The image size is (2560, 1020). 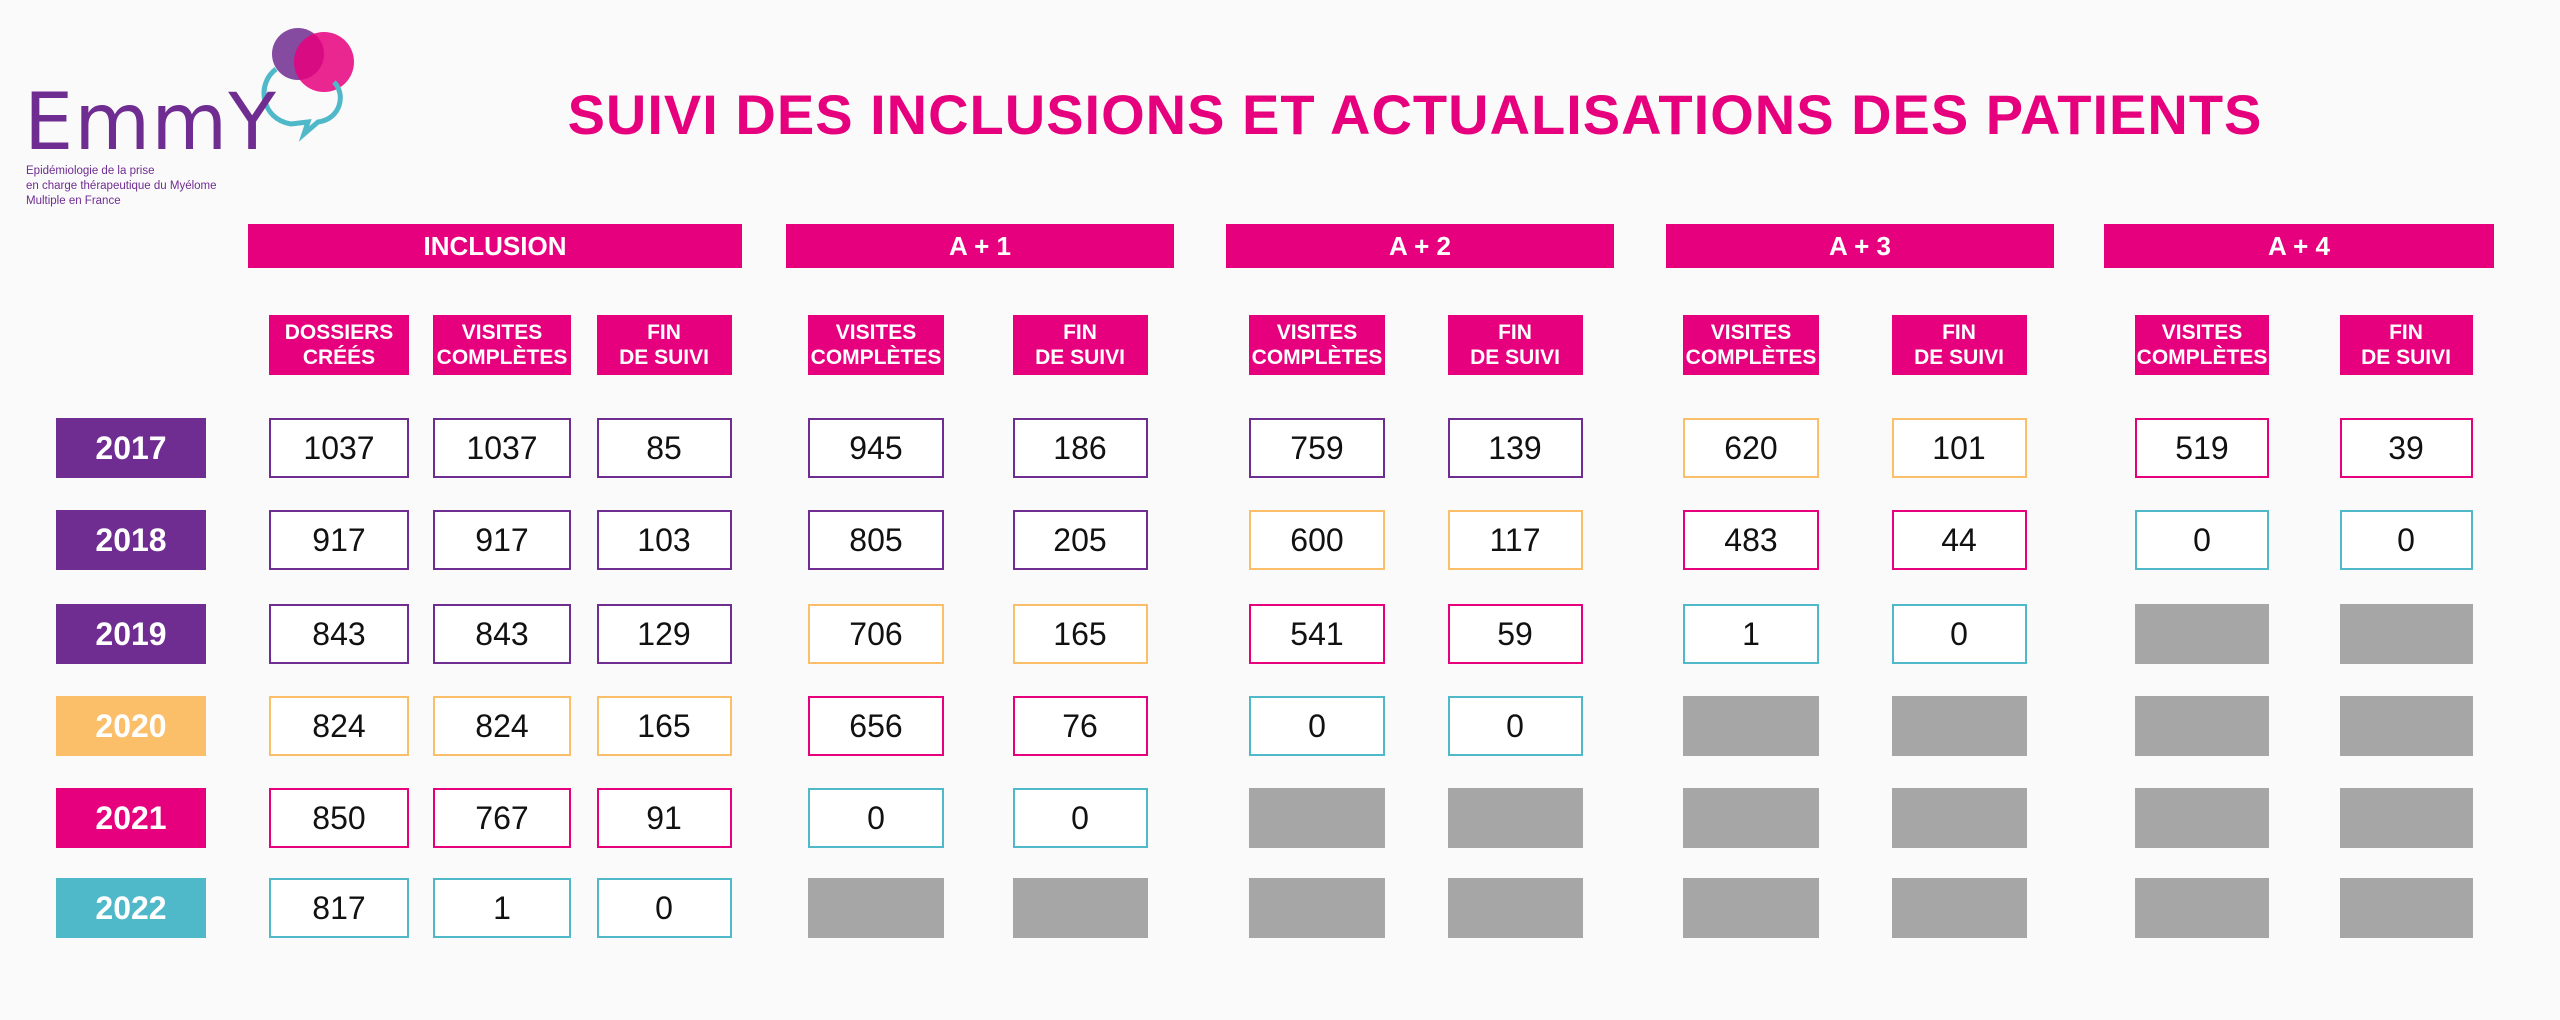 What do you see at coordinates (1959, 345) in the screenshot?
I see `column-header-8: FIN DE SUIVI` at bounding box center [1959, 345].